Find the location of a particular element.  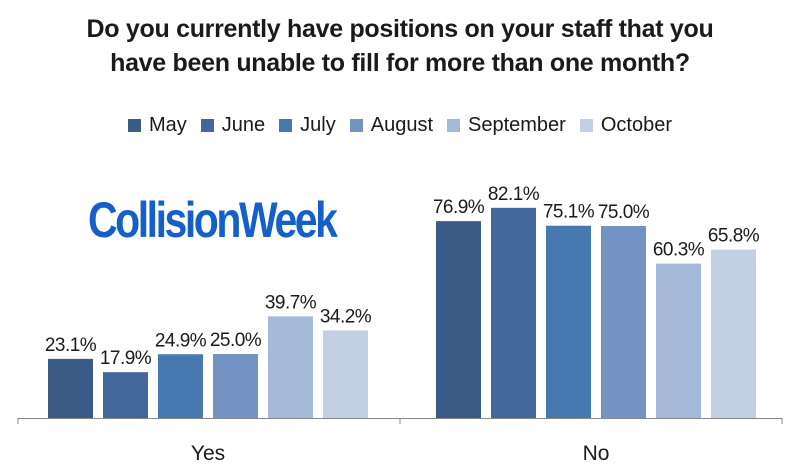

legend-item-may: May is located at coordinates (157, 125).